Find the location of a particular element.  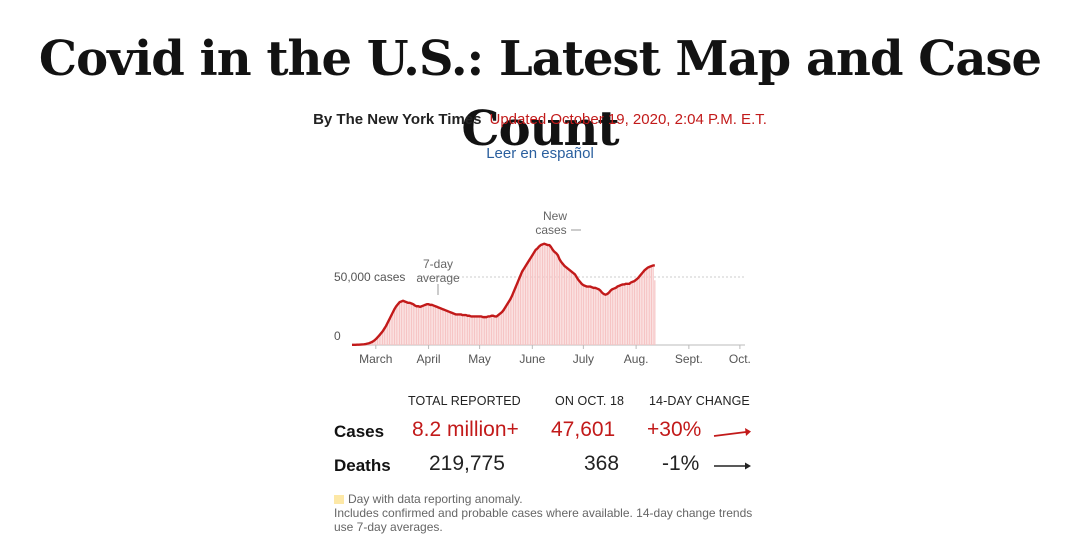

avg-annotation: 7-day average is located at coordinates (438, 271).